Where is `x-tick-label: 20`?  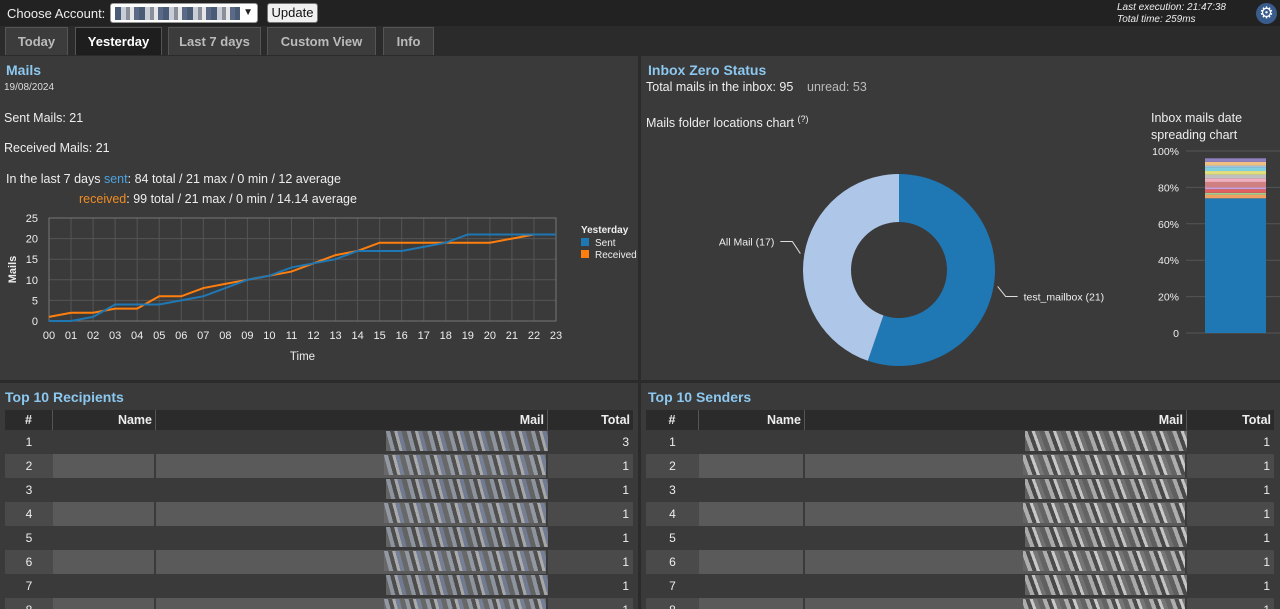
x-tick-label: 20 is located at coordinates (490, 336).